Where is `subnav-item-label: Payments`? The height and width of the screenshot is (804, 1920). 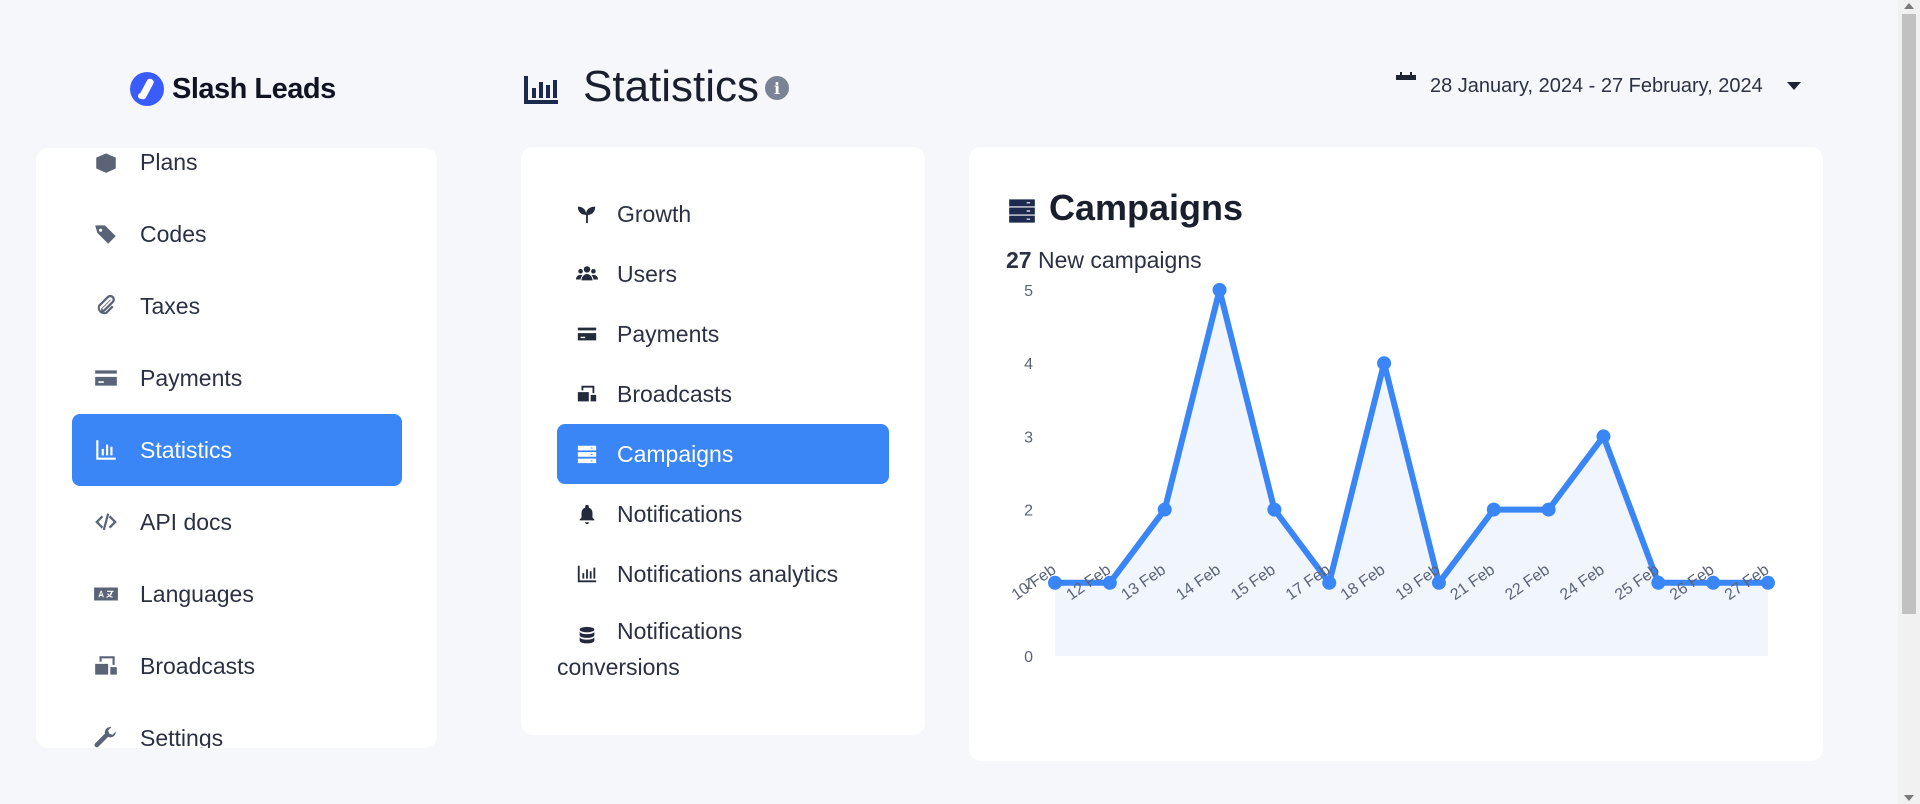 subnav-item-label: Payments is located at coordinates (668, 333).